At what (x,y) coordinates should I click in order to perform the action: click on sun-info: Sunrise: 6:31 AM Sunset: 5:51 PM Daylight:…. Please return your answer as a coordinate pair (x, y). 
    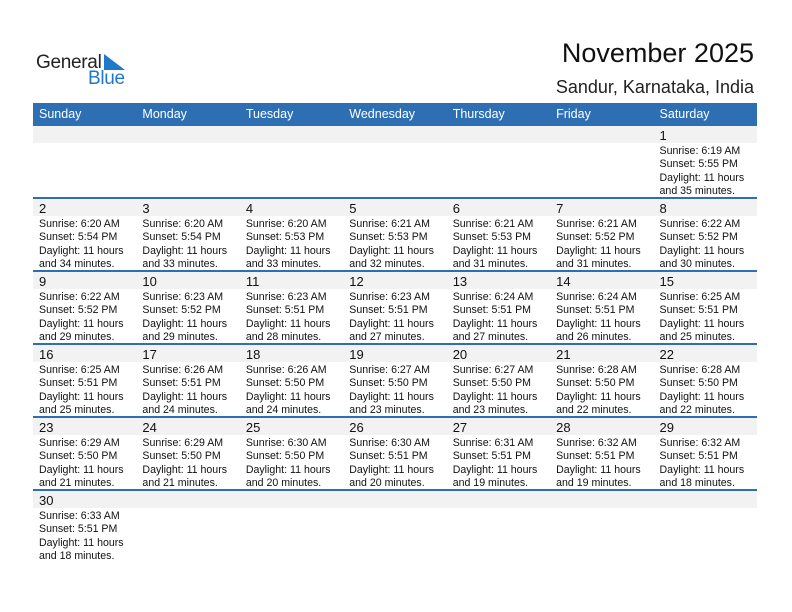
    Looking at the image, I should click on (495, 464).